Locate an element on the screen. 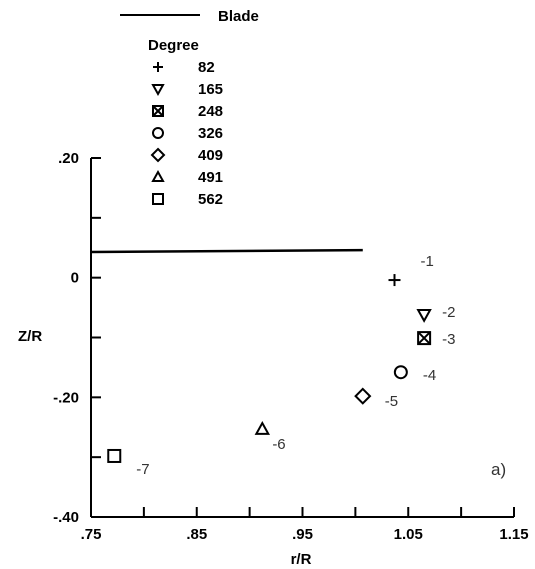 The width and height of the screenshot is (535, 569). legend-marker-248-d2 is located at coordinates (158, 111).